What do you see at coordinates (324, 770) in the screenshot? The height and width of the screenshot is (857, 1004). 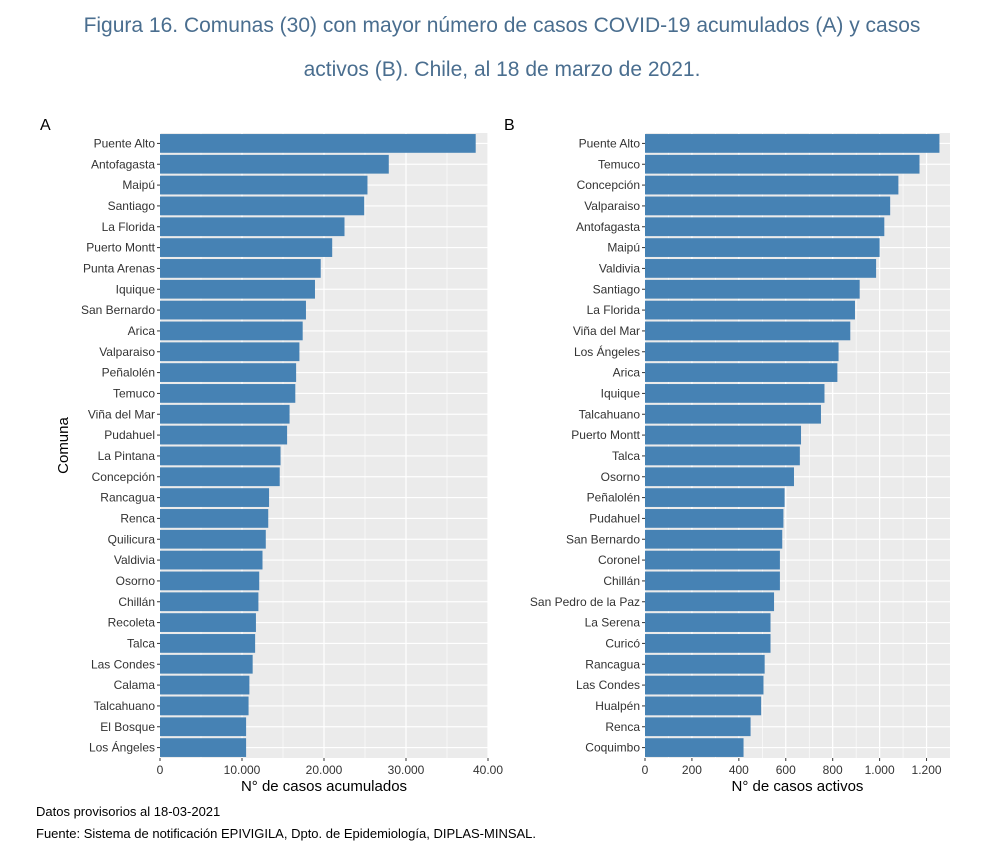 I see `x-tick-label: 20.000` at bounding box center [324, 770].